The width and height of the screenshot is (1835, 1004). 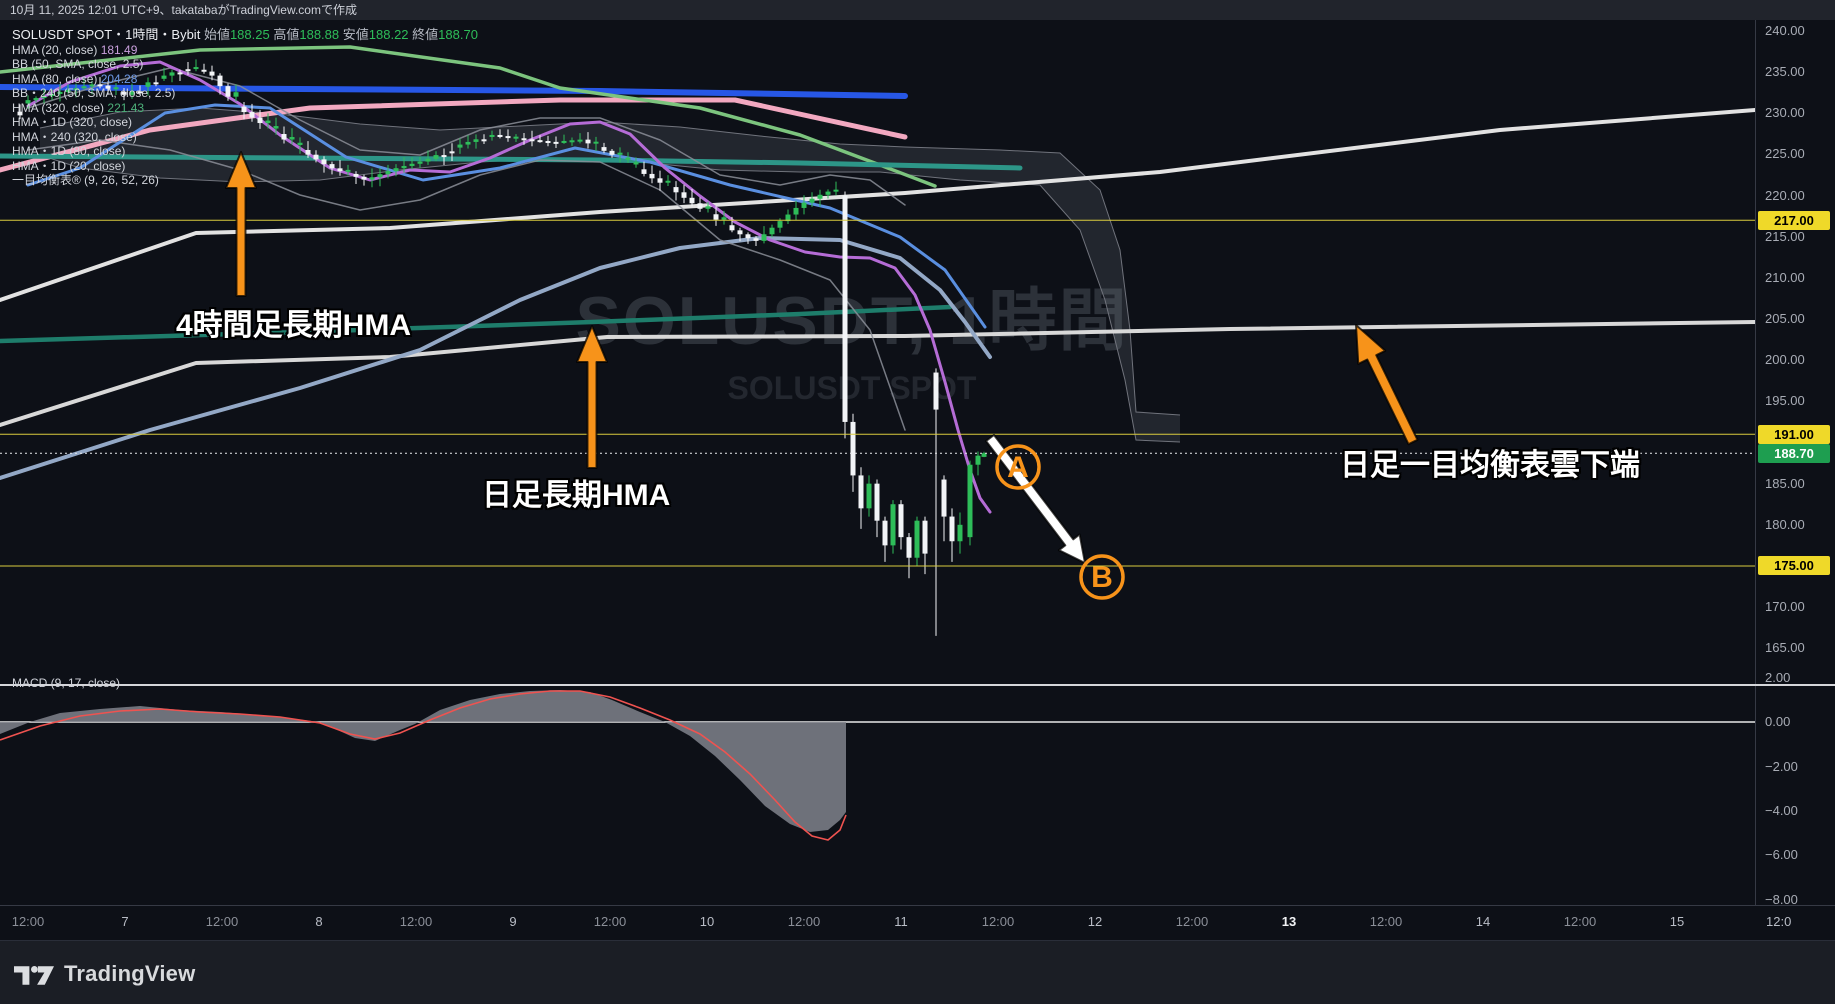 What do you see at coordinates (1781, 766) in the screenshot?
I see `macd-tick-−2.00: −2.00` at bounding box center [1781, 766].